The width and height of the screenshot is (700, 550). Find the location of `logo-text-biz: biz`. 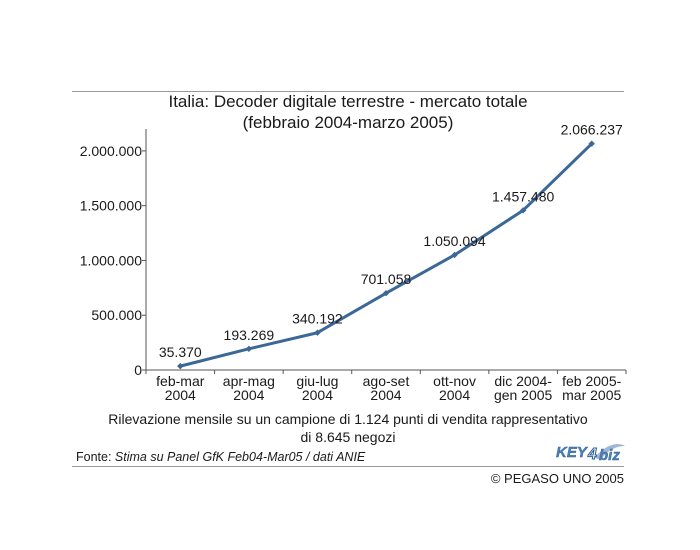

logo-text-biz: biz is located at coordinates (609, 455).